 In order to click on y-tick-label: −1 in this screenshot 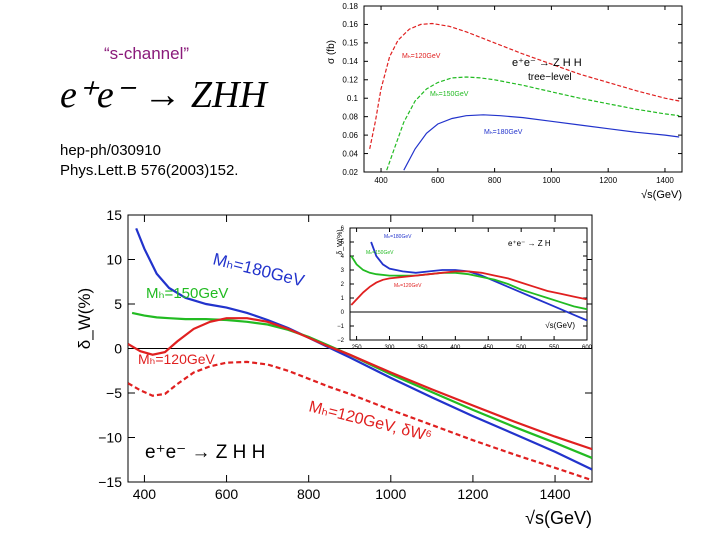, I will do `click(341, 327)`.